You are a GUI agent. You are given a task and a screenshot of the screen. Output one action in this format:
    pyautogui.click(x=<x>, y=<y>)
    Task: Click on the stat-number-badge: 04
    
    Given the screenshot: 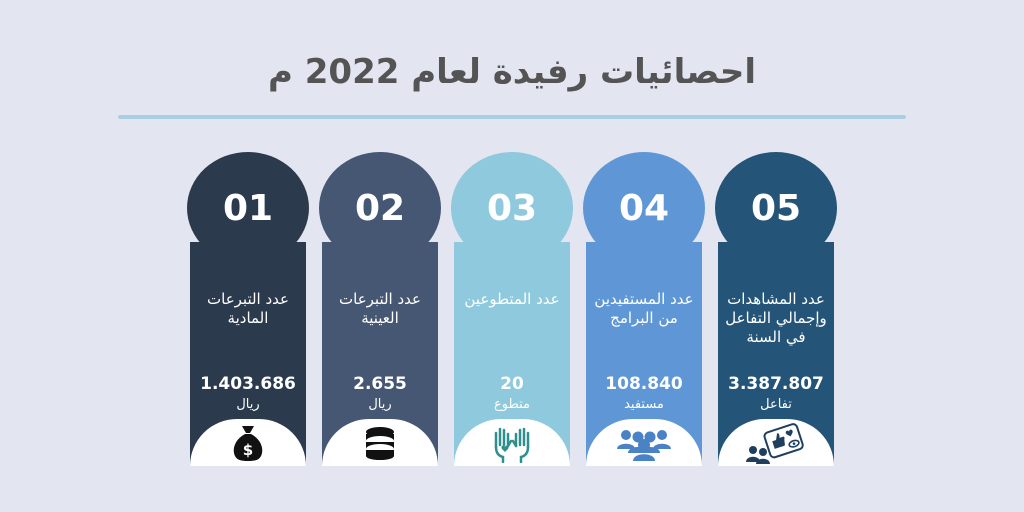 What is the action you would take?
    pyautogui.click(x=644, y=208)
    